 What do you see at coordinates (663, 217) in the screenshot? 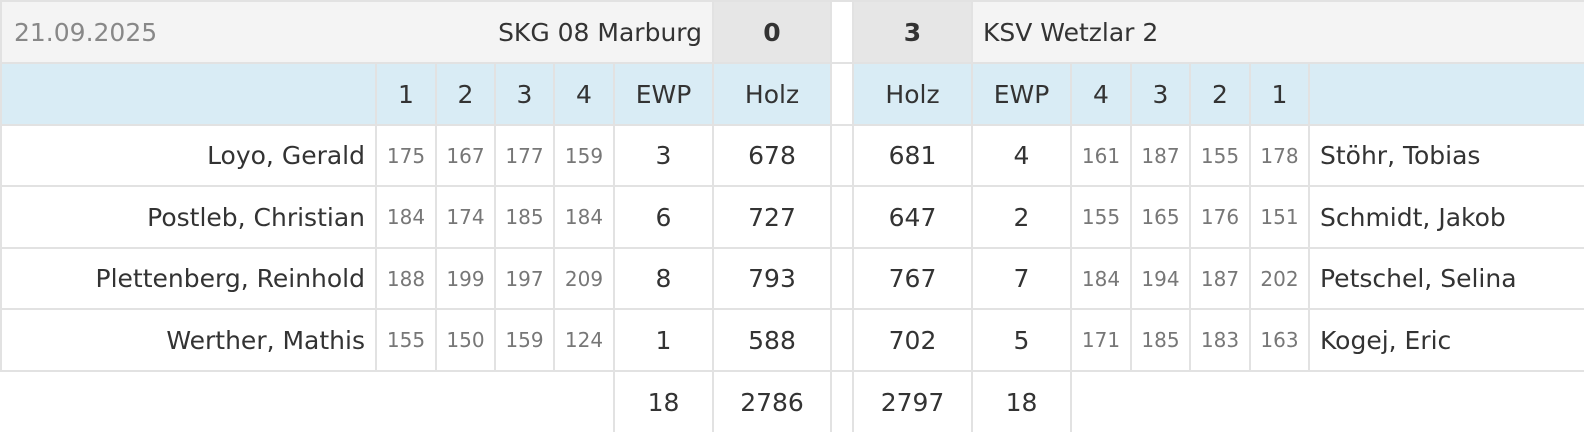
I see `home-ewp: 6` at bounding box center [663, 217].